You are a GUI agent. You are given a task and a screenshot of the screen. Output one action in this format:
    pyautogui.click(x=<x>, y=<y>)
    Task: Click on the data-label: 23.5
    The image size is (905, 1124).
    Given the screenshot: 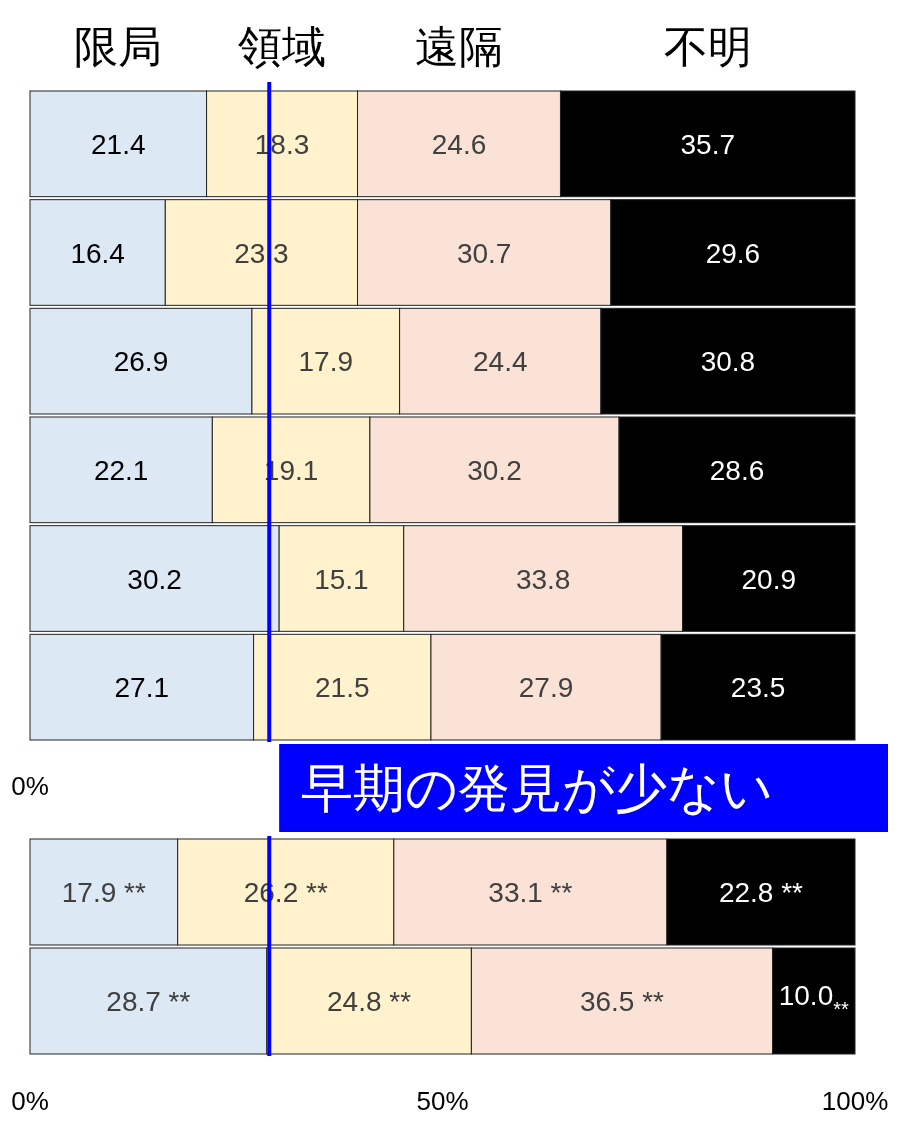 What is the action you would take?
    pyautogui.click(x=758, y=688)
    